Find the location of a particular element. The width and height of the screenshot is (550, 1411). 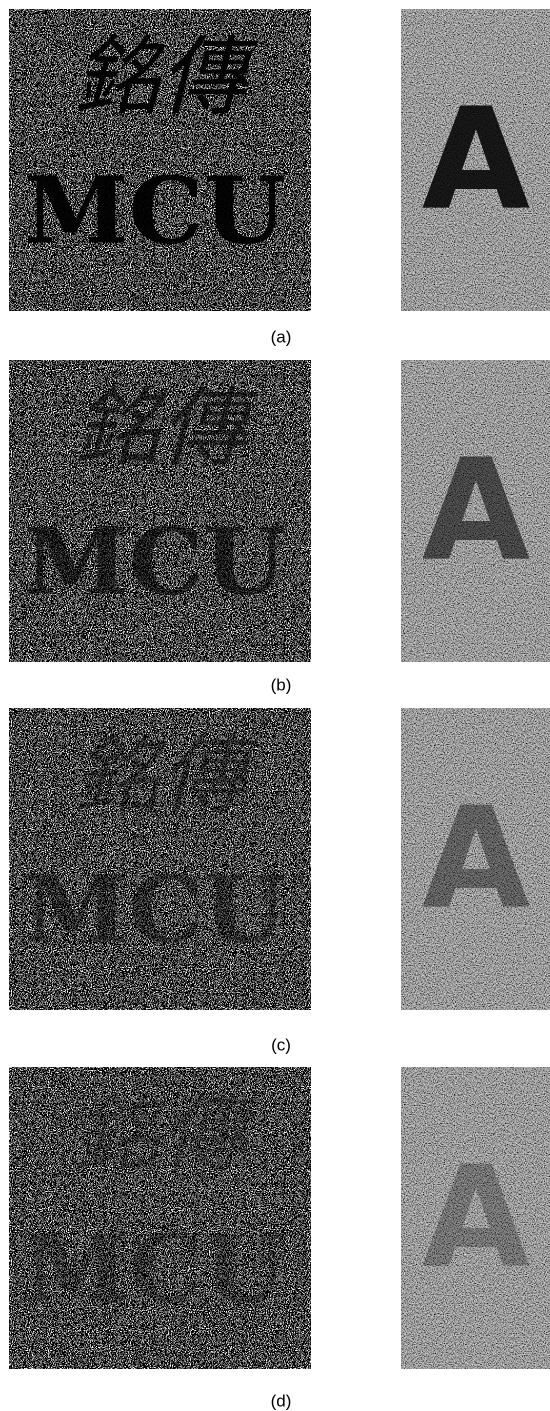

caption: (d) is located at coordinates (281, 1400).